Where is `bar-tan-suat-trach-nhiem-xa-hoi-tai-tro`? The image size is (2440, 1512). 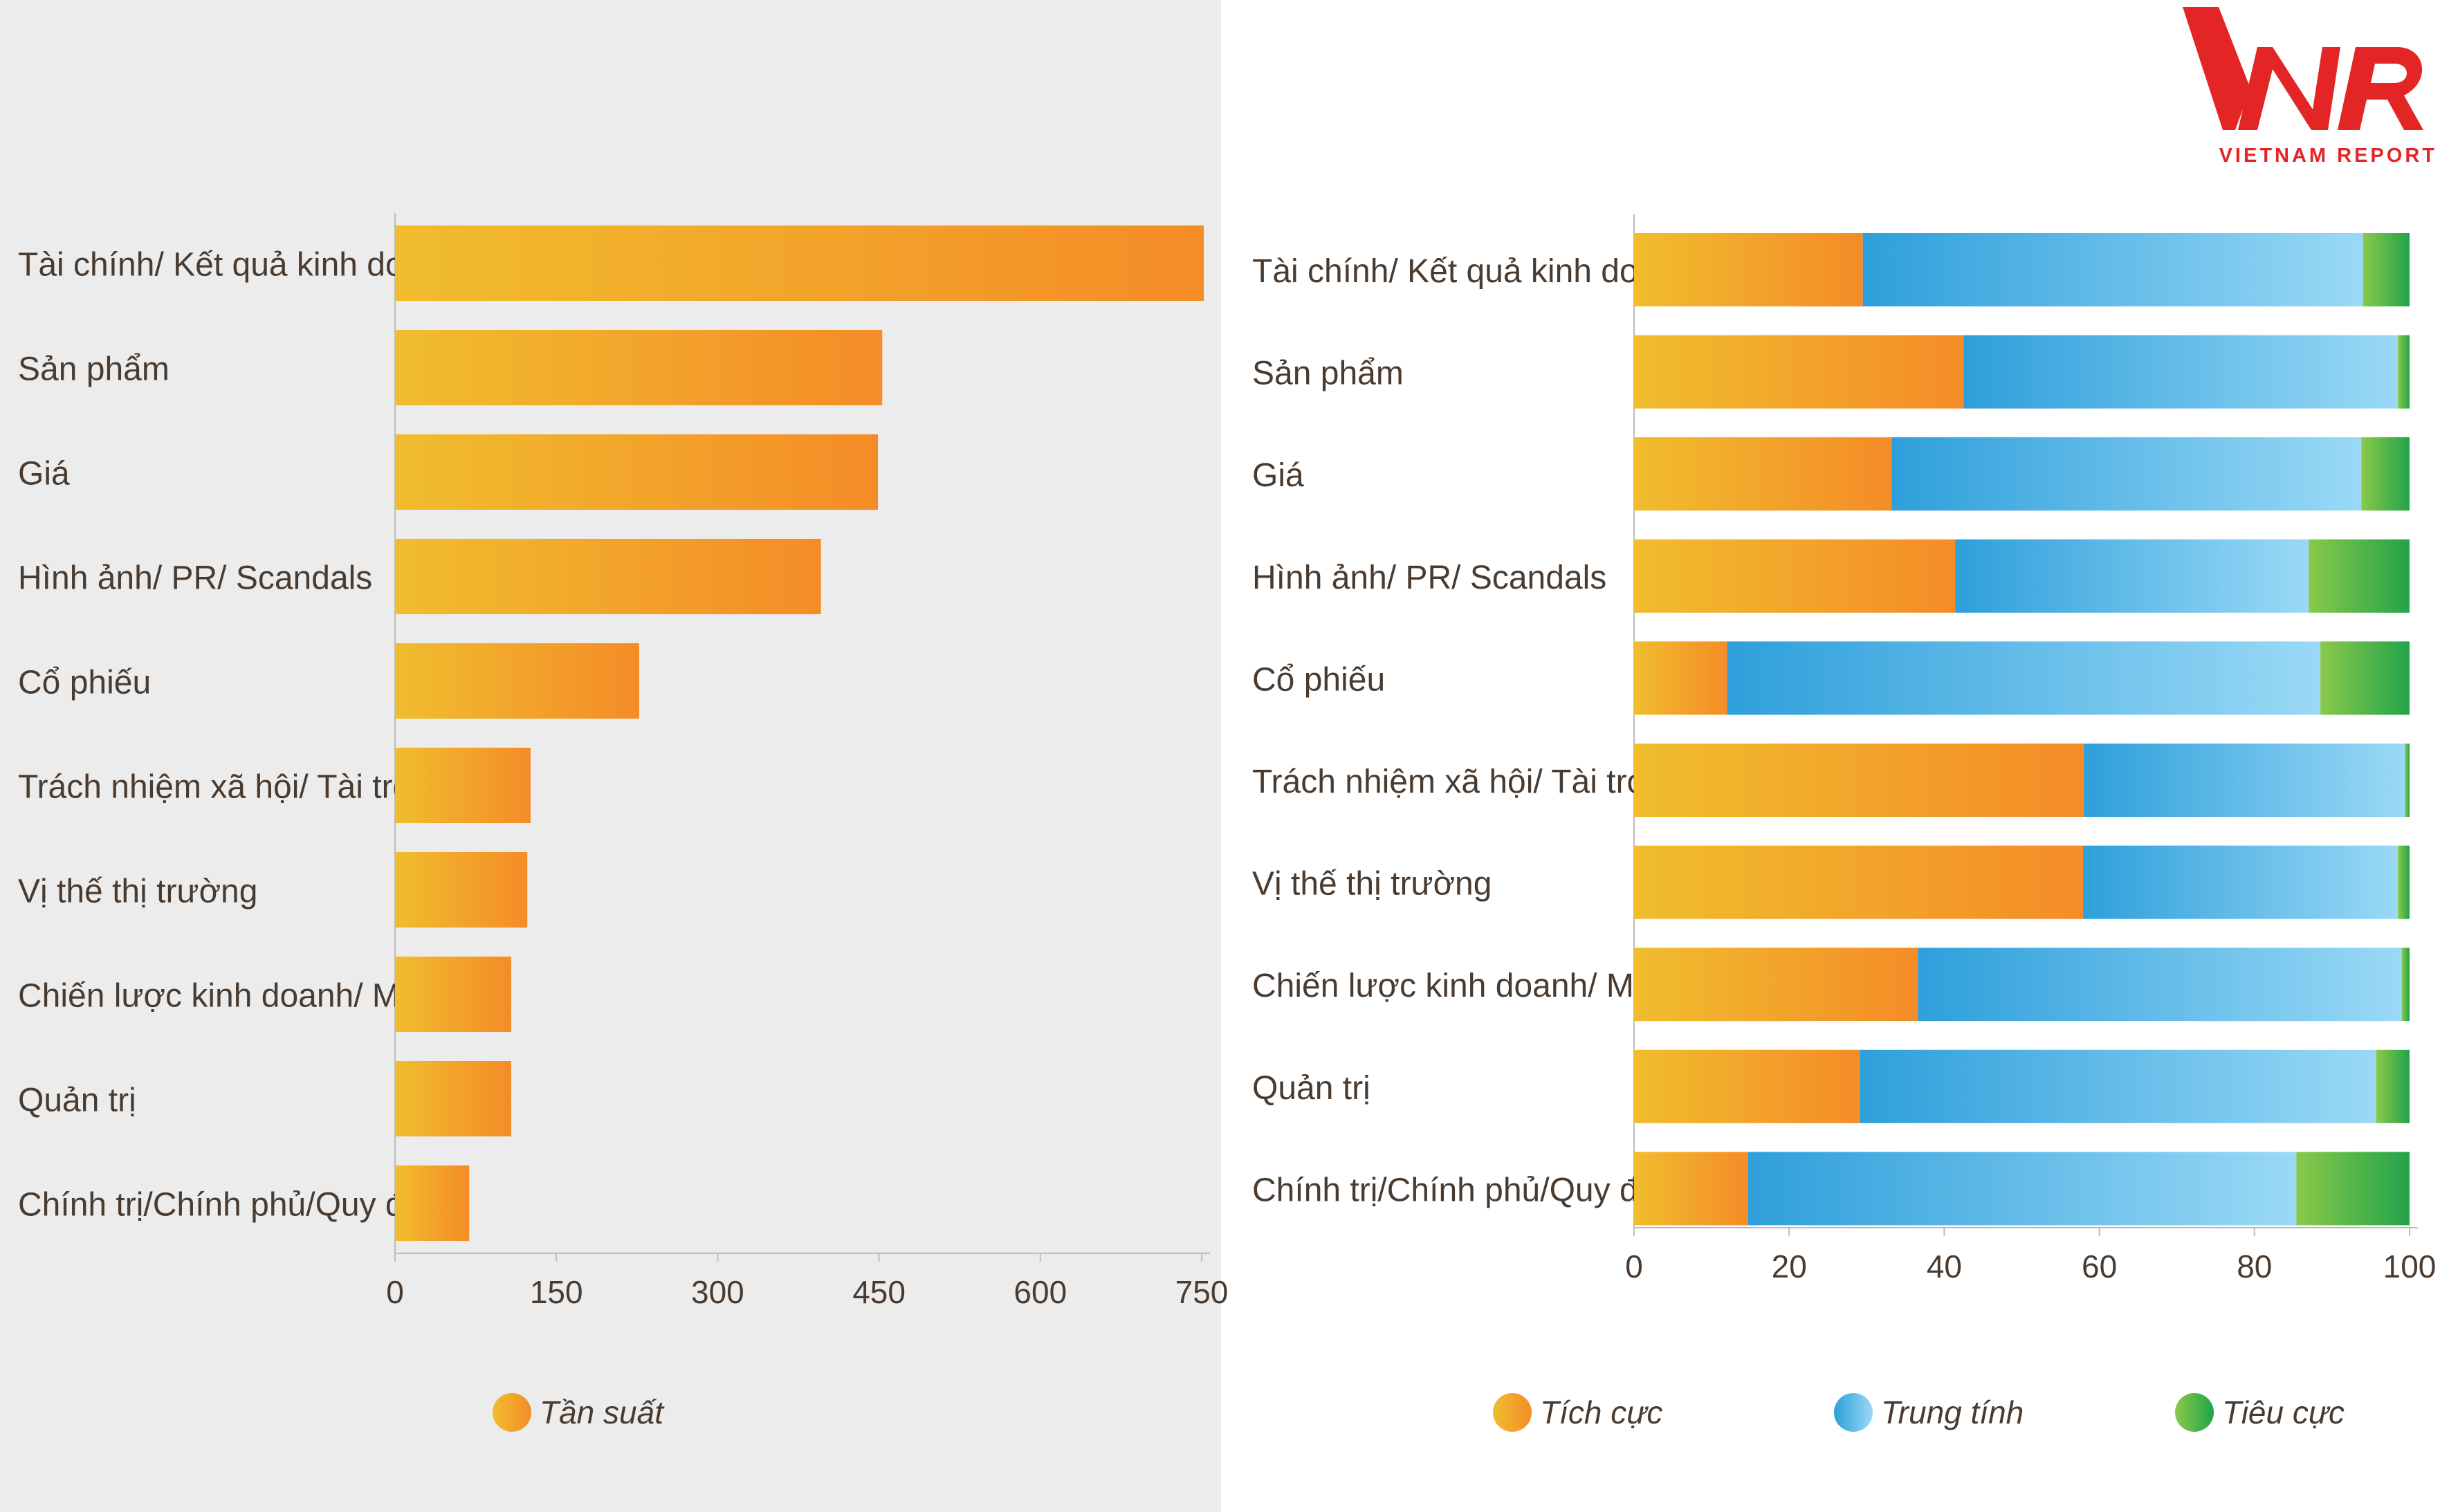
bar-tan-suat-trach-nhiem-xa-hoi-tai-tro is located at coordinates (463, 785).